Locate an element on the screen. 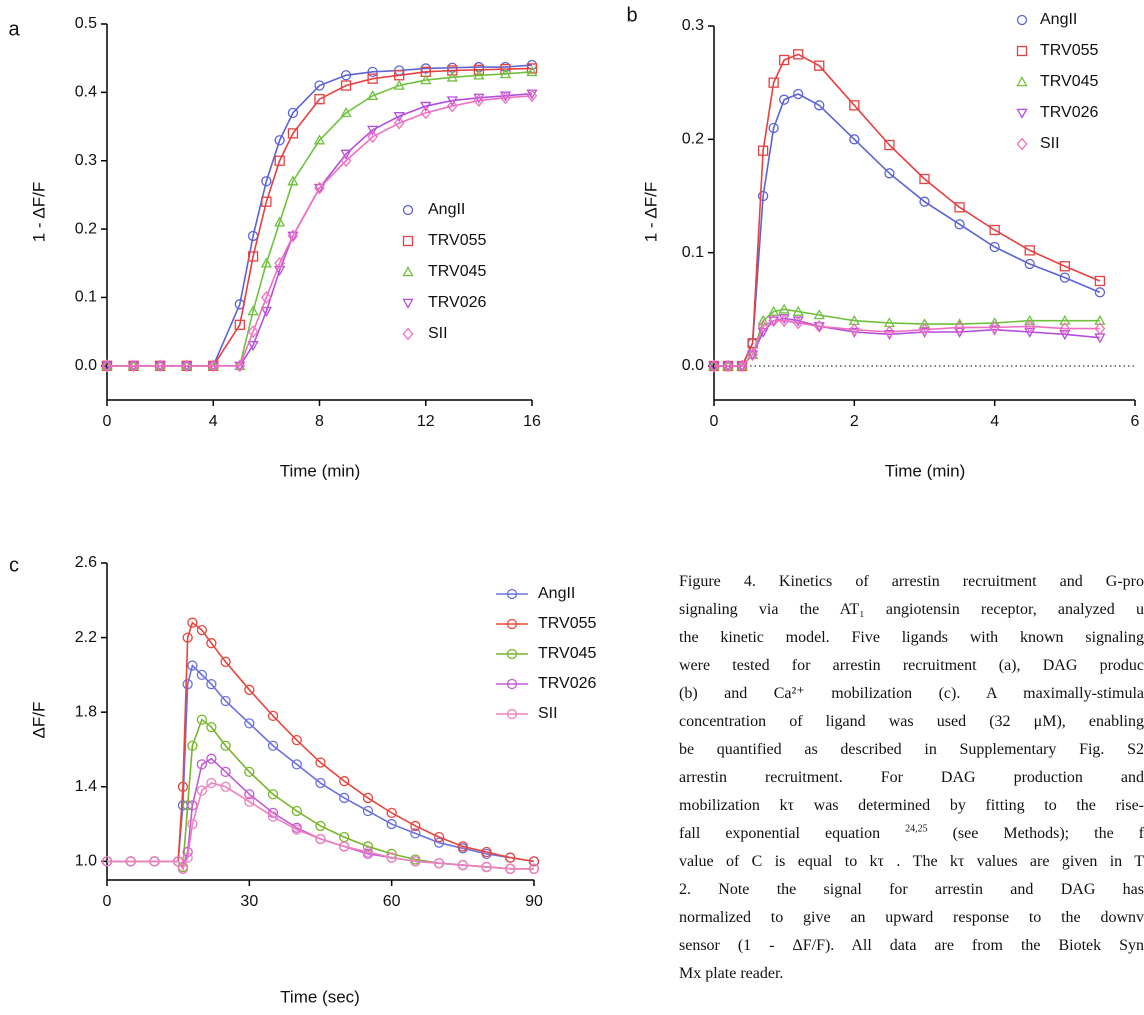 The width and height of the screenshot is (1144, 1015). caption-text: 24,25 is located at coordinates (916, 829).